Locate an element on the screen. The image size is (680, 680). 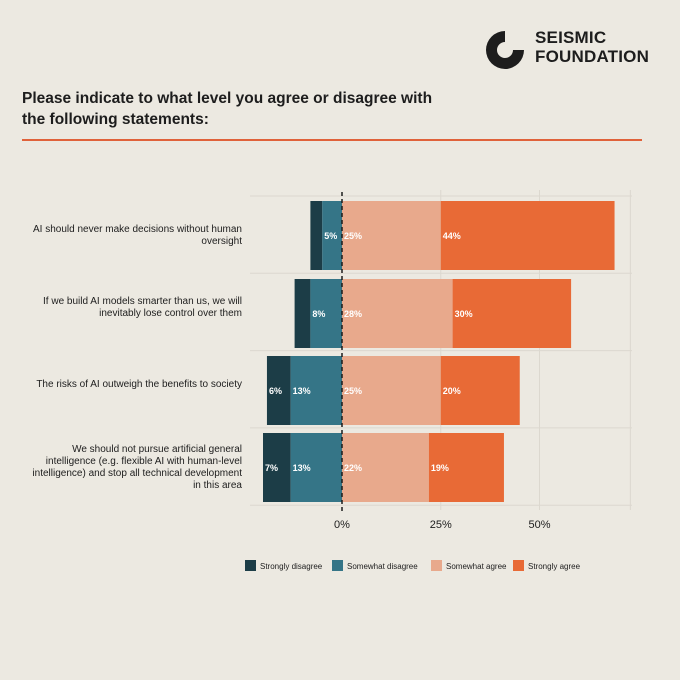
bar-2-somewhat-disagree is located at coordinates (326, 313).